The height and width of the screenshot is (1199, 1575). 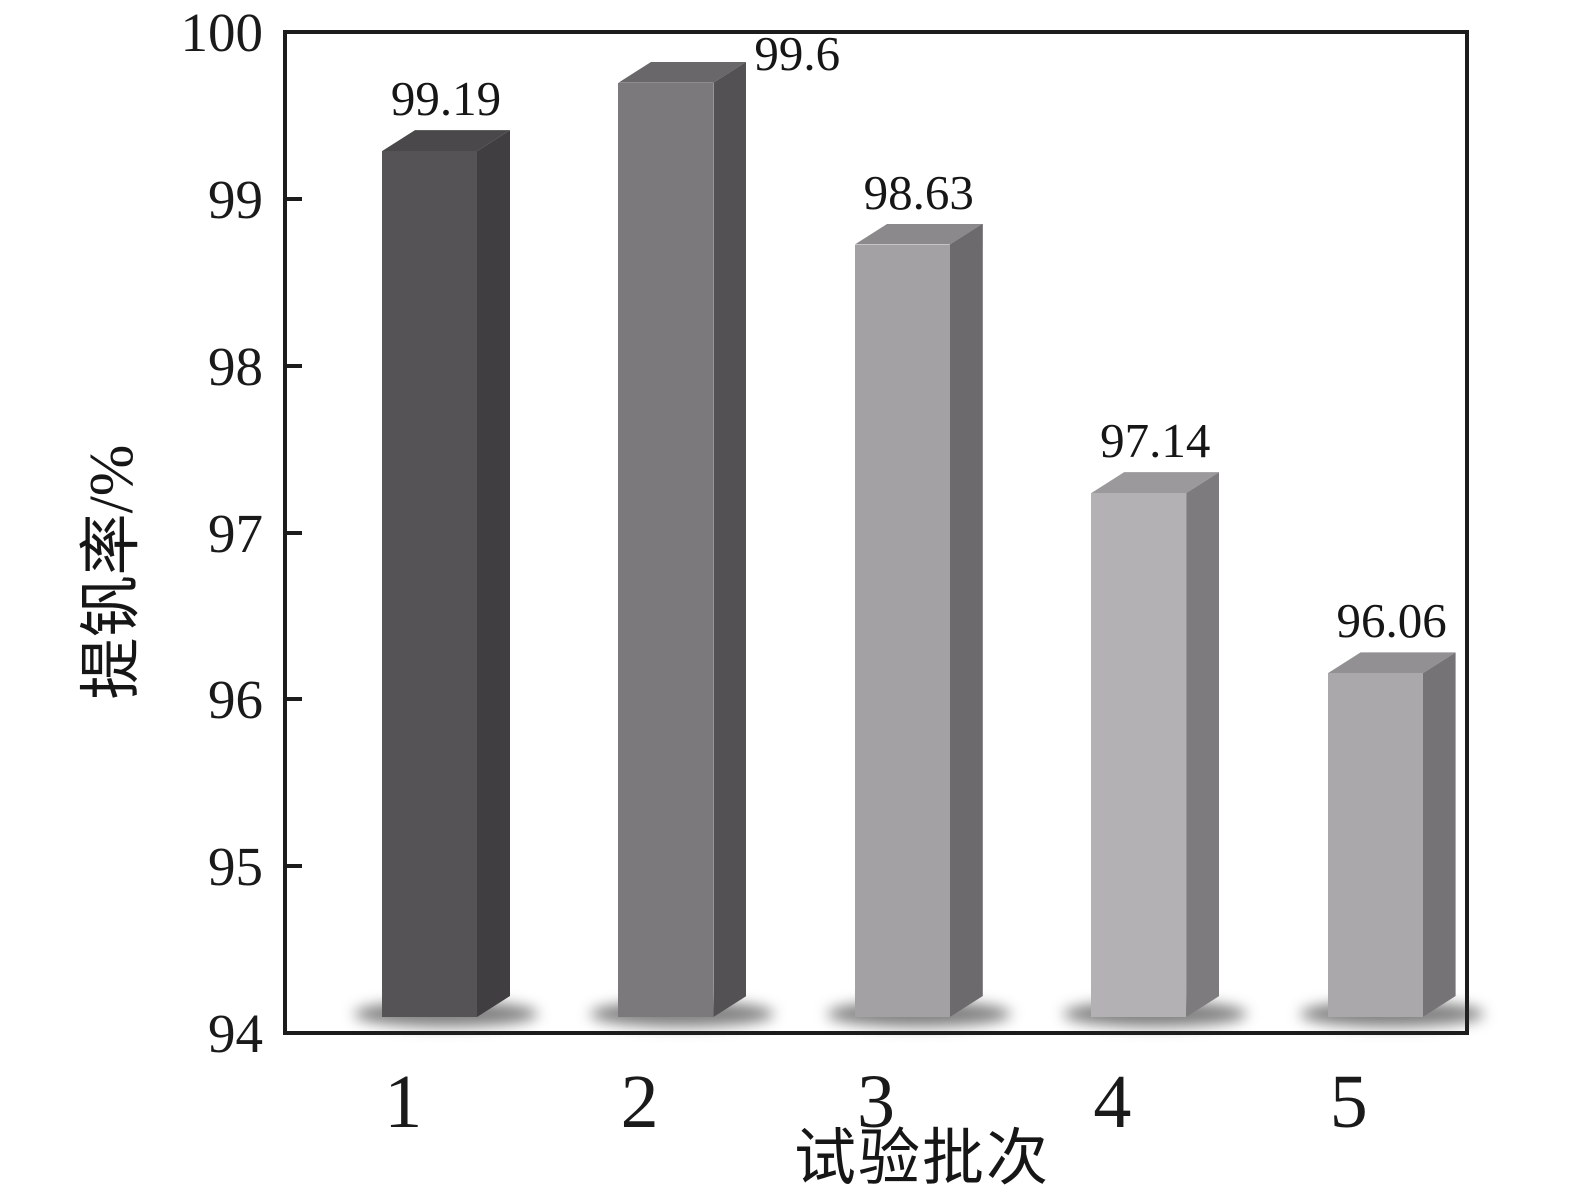 I want to click on y-tick-label: 100, so click(x=222, y=32).